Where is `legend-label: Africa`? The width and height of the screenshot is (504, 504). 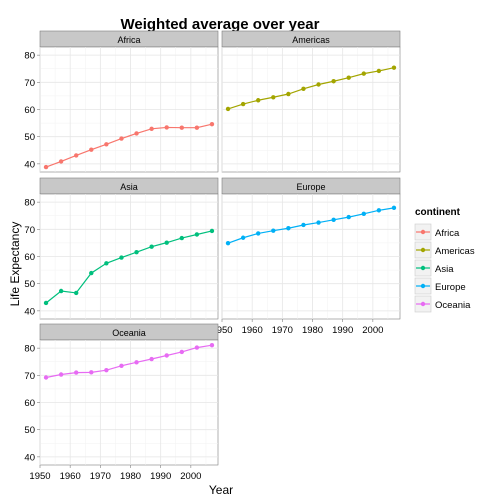 legend-label: Africa is located at coordinates (447, 233).